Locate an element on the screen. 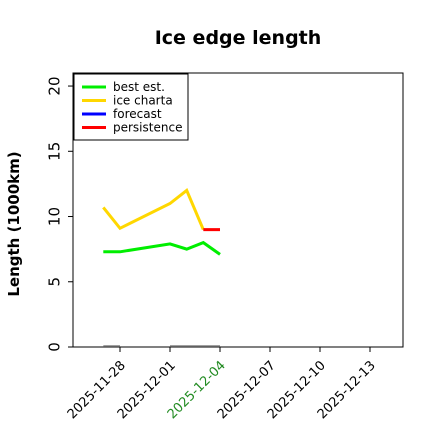 This screenshot has width=440, height=445. legend-label: ice charta is located at coordinates (143, 101).